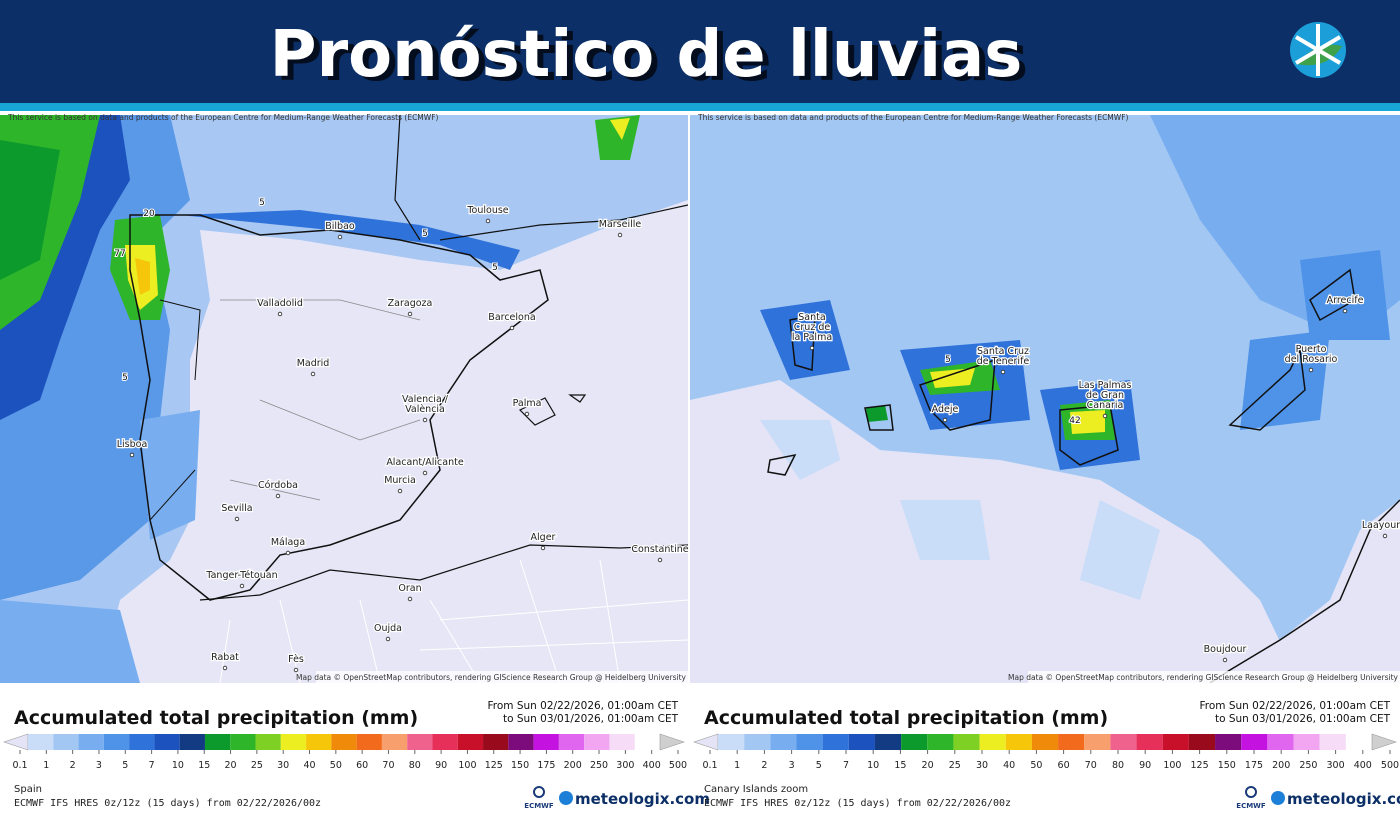 This screenshot has width=1400, height=817. I want to click on legend-tick-label: 25, so click(955, 765).